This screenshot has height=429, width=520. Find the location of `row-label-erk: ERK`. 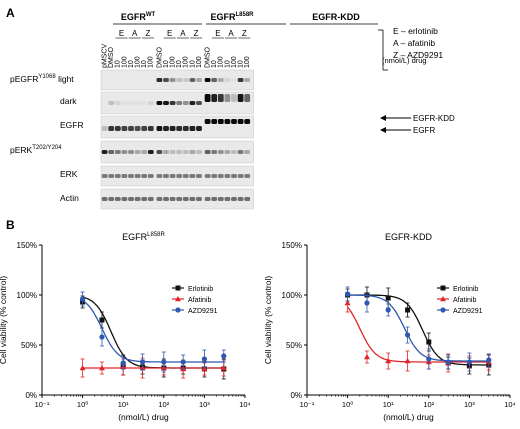

row-label-erk: ERK is located at coordinates (69, 174).